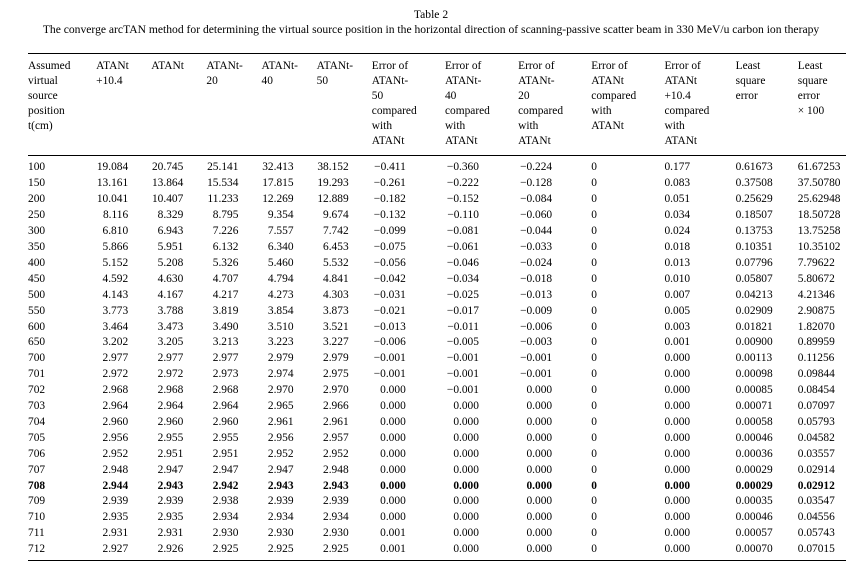 This screenshot has width=862, height=563. Describe the element at coordinates (754, 310) in the screenshot. I see `cell: 0.02909` at that location.